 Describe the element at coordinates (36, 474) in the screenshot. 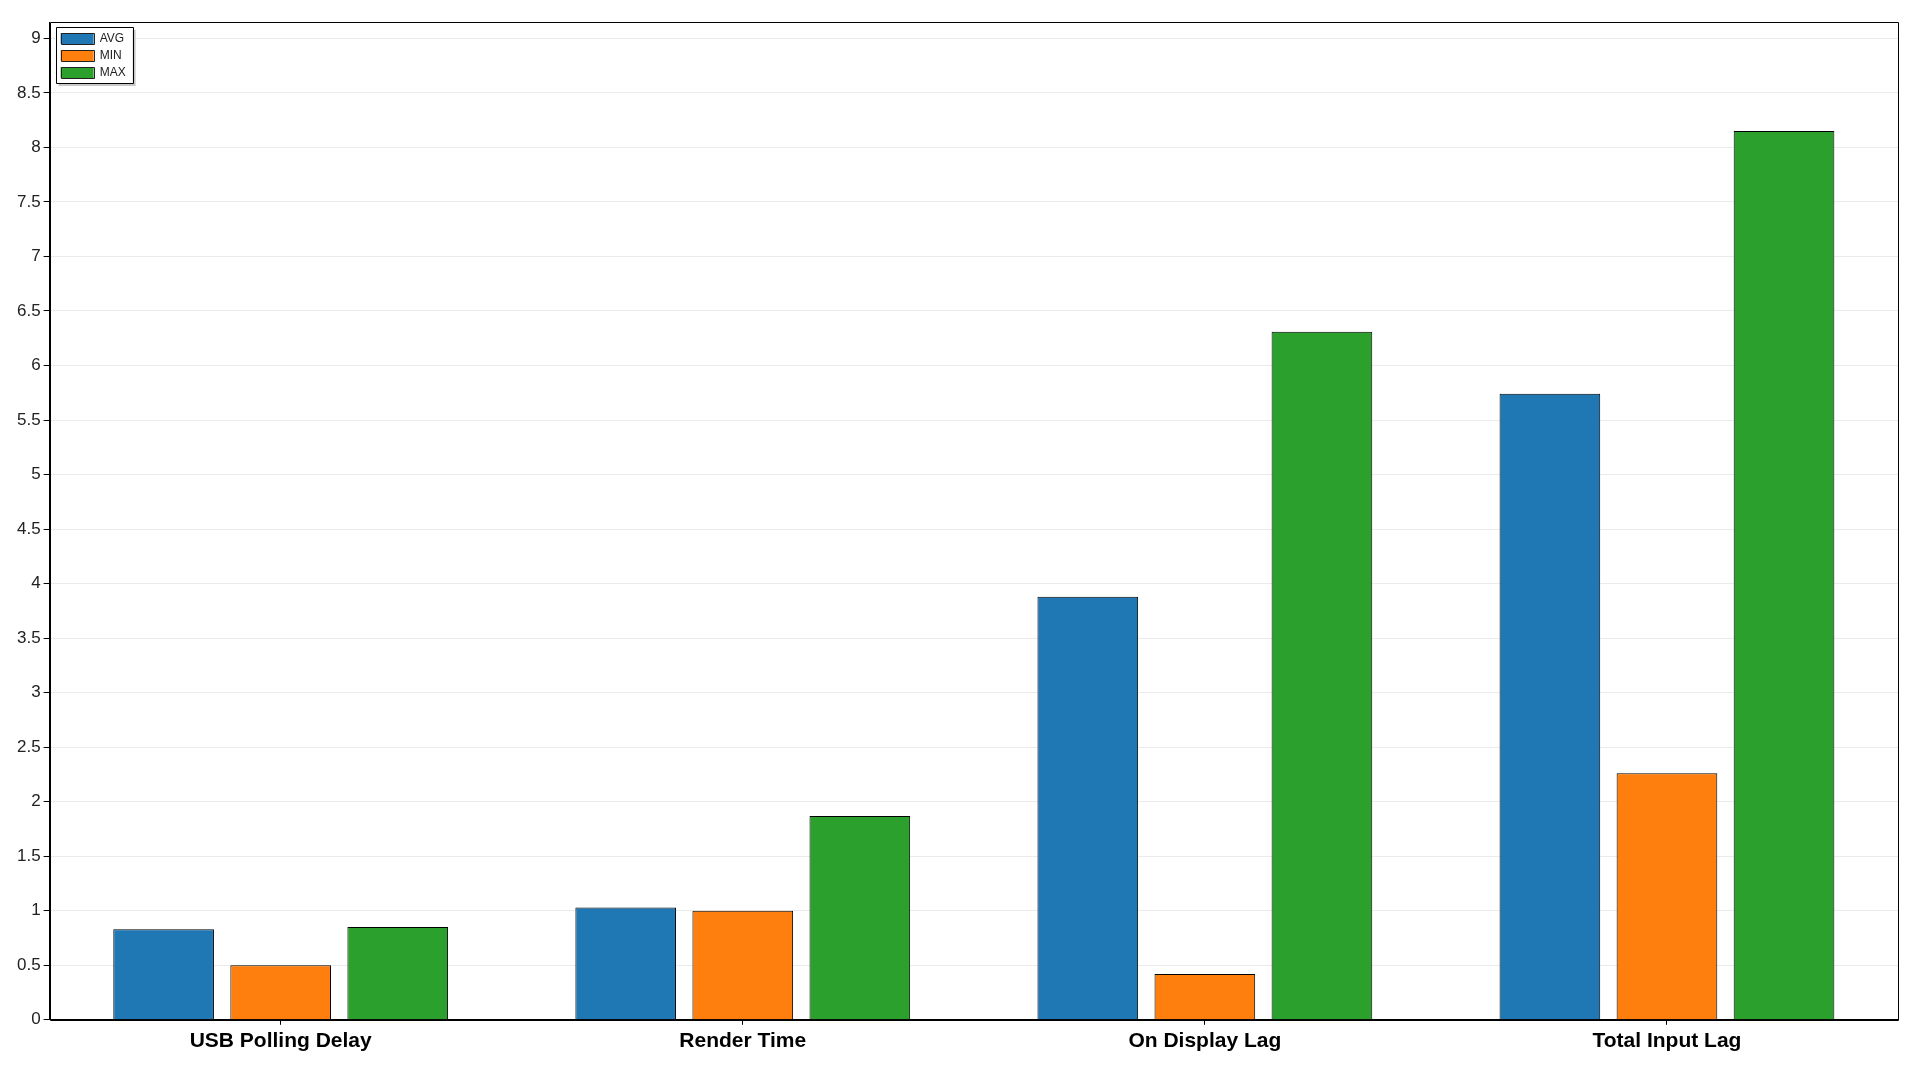

I see `y-tick-label: 5` at that location.